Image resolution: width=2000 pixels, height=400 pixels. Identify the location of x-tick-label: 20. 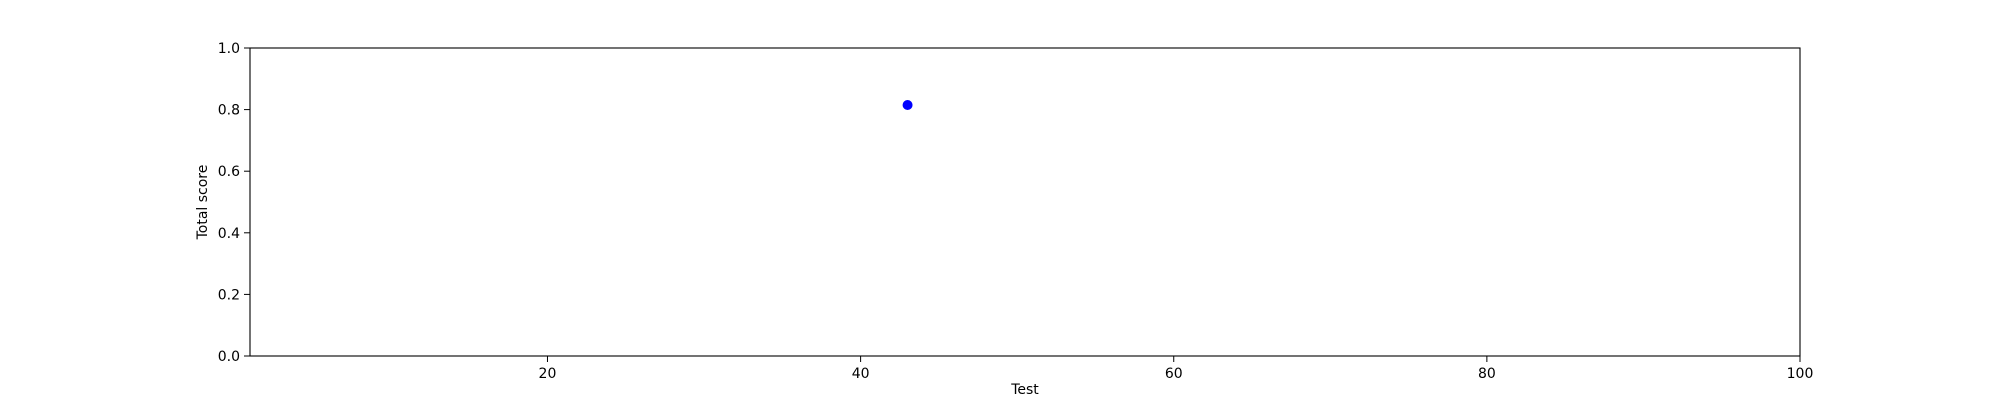
(548, 374).